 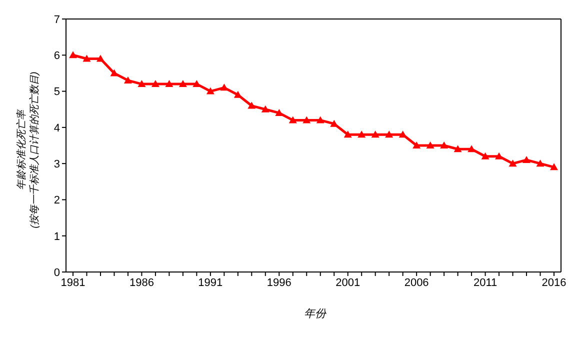 I want to click on x-tick-label: 2006, so click(x=416, y=282).